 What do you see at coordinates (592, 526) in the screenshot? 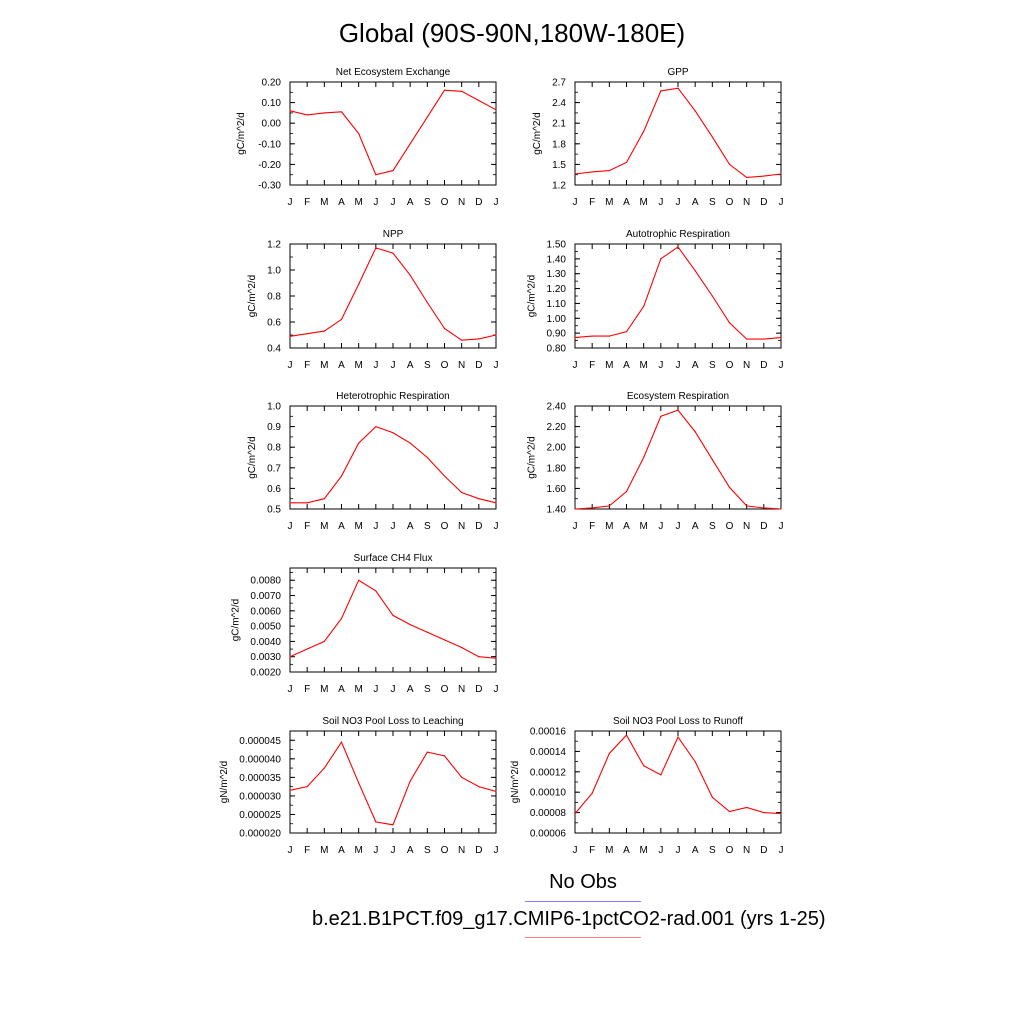
I see `x-tick-label: F` at bounding box center [592, 526].